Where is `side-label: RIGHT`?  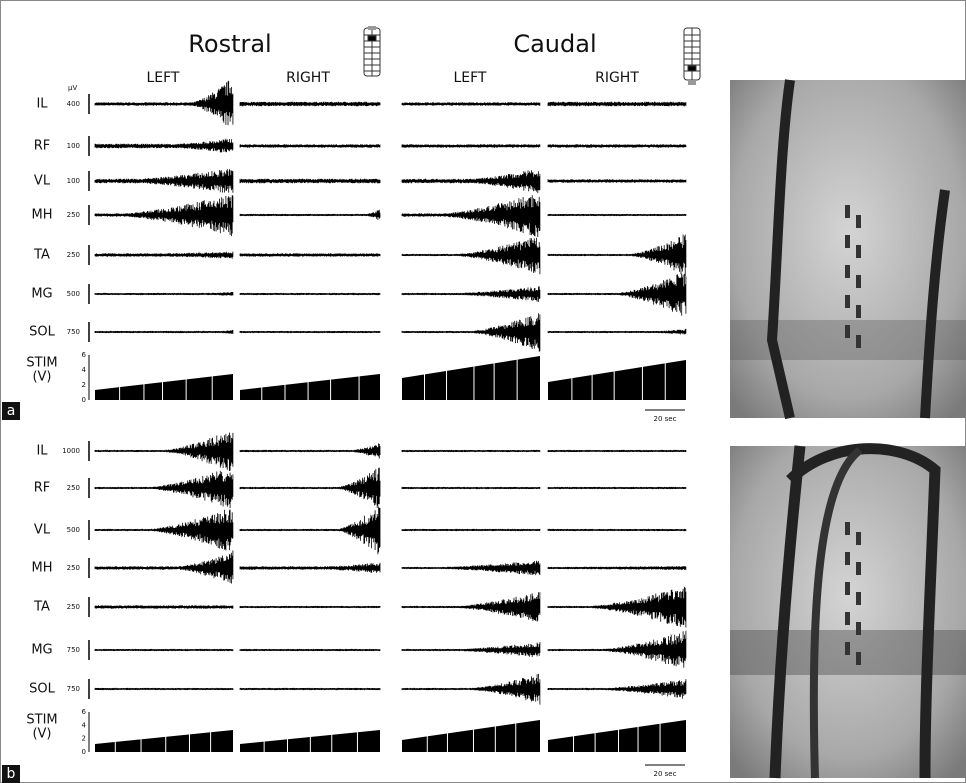 side-label: RIGHT is located at coordinates (308, 78).